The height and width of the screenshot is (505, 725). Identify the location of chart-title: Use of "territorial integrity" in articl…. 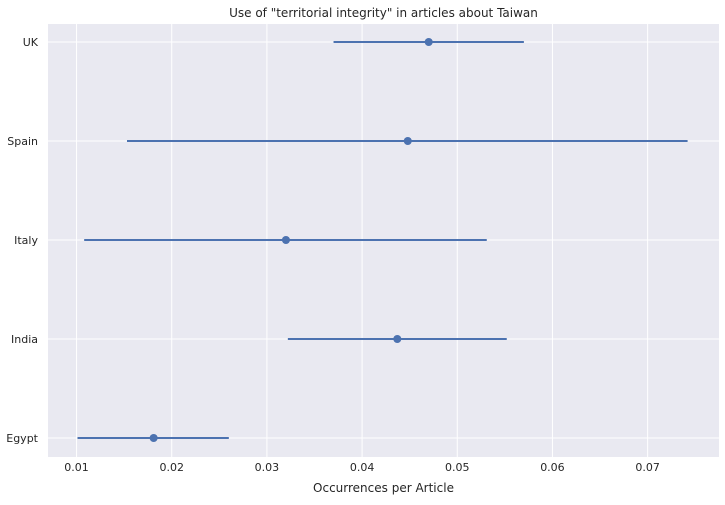
(383, 13).